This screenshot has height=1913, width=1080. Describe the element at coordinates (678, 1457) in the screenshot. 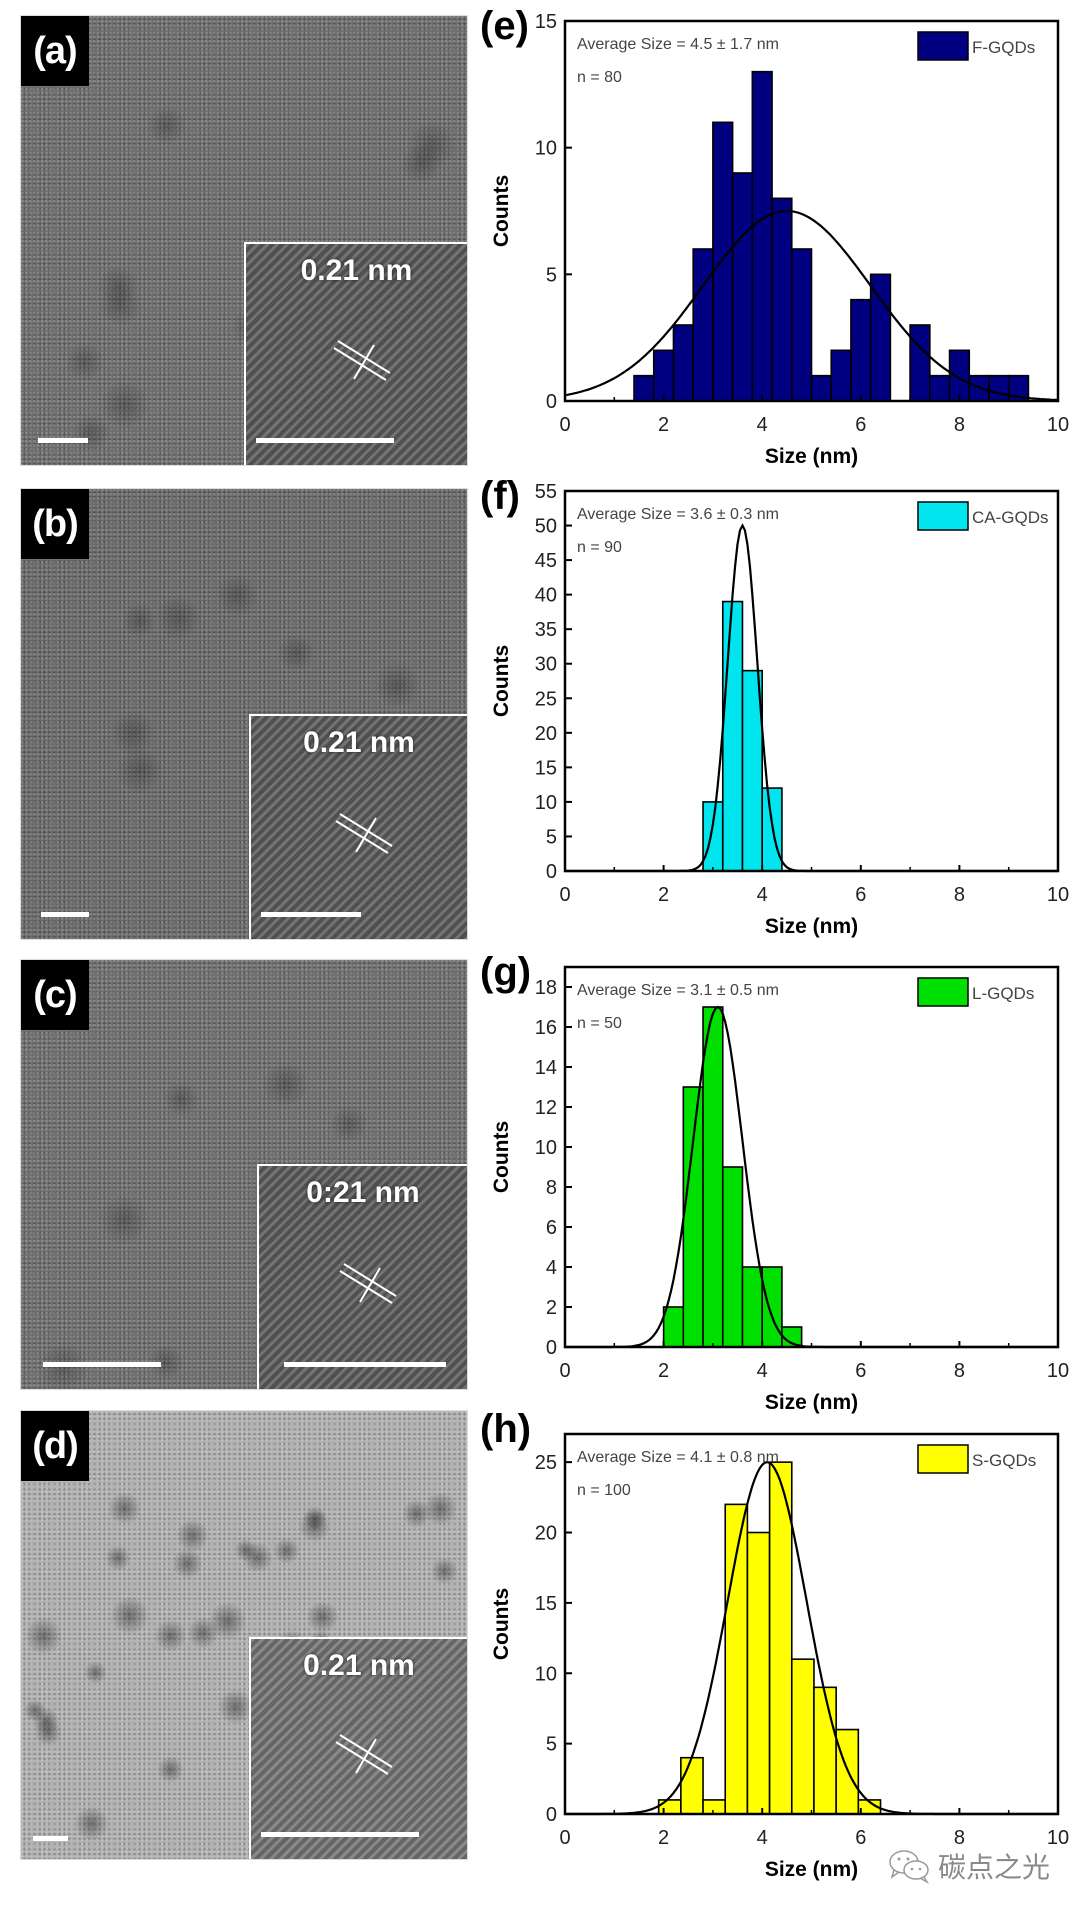

I see `stats-annotation: Average Size = 4.1 ± 0.8 nm` at that location.